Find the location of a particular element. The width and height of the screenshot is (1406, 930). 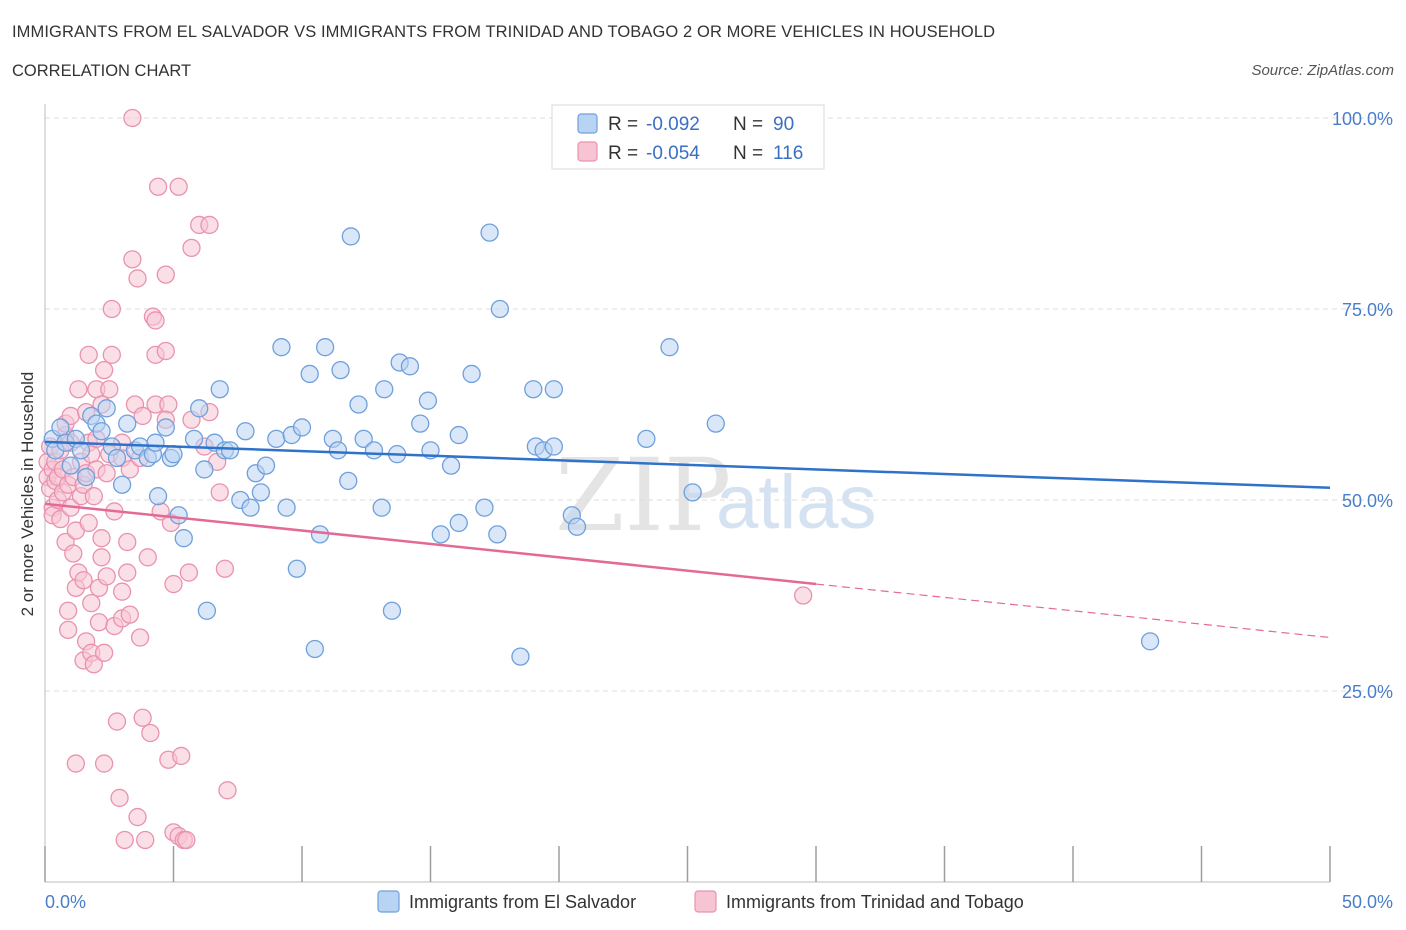

legend-swatch-pink is located at coordinates (587, 151).